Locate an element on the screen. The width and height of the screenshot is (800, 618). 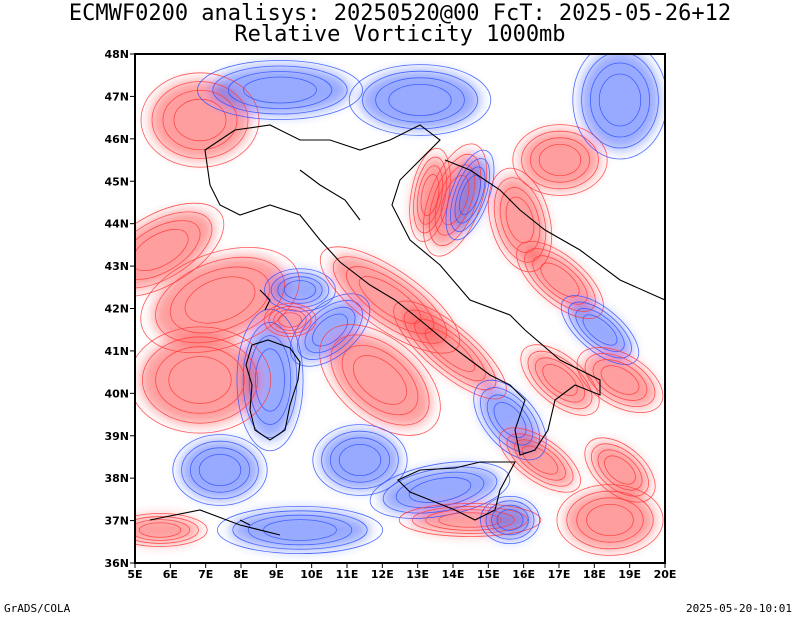
lon-tick-label: 9E is located at coordinates (276, 574).